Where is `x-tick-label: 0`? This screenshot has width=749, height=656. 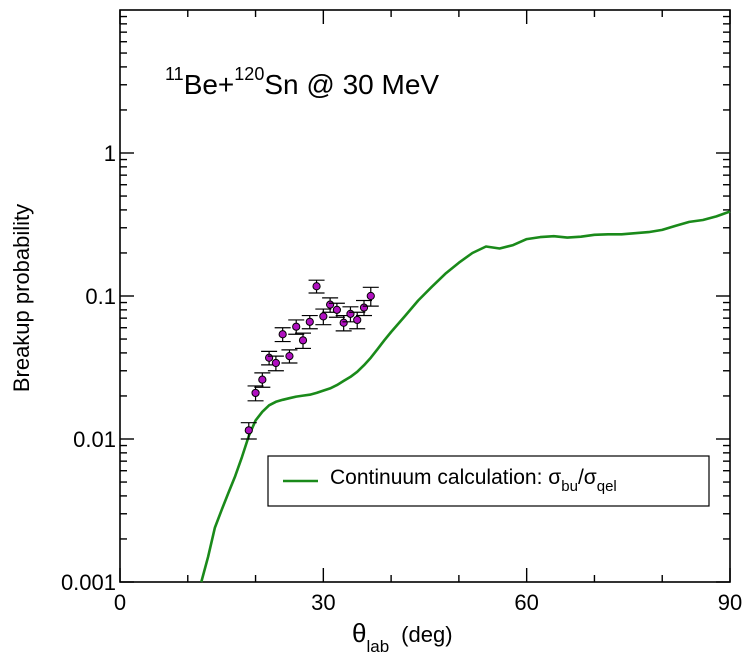 x-tick-label: 0 is located at coordinates (120, 602).